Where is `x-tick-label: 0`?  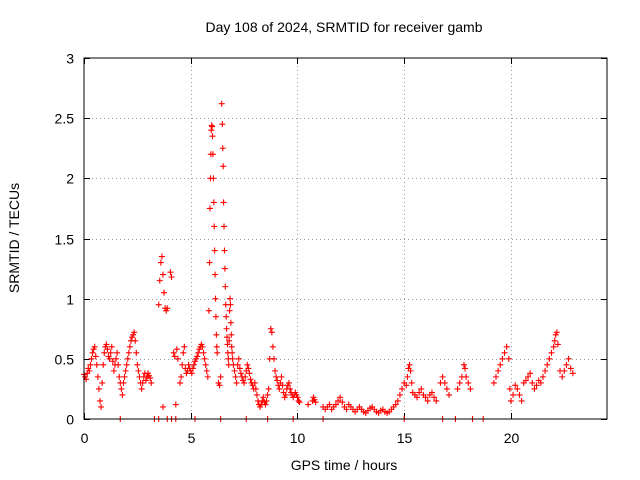 x-tick-label: 0 is located at coordinates (85, 438).